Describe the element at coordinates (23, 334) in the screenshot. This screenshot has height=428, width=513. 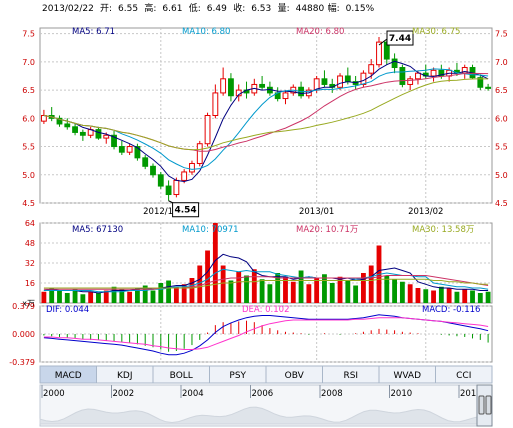
I see `macd-y-tick: 0.000` at that location.